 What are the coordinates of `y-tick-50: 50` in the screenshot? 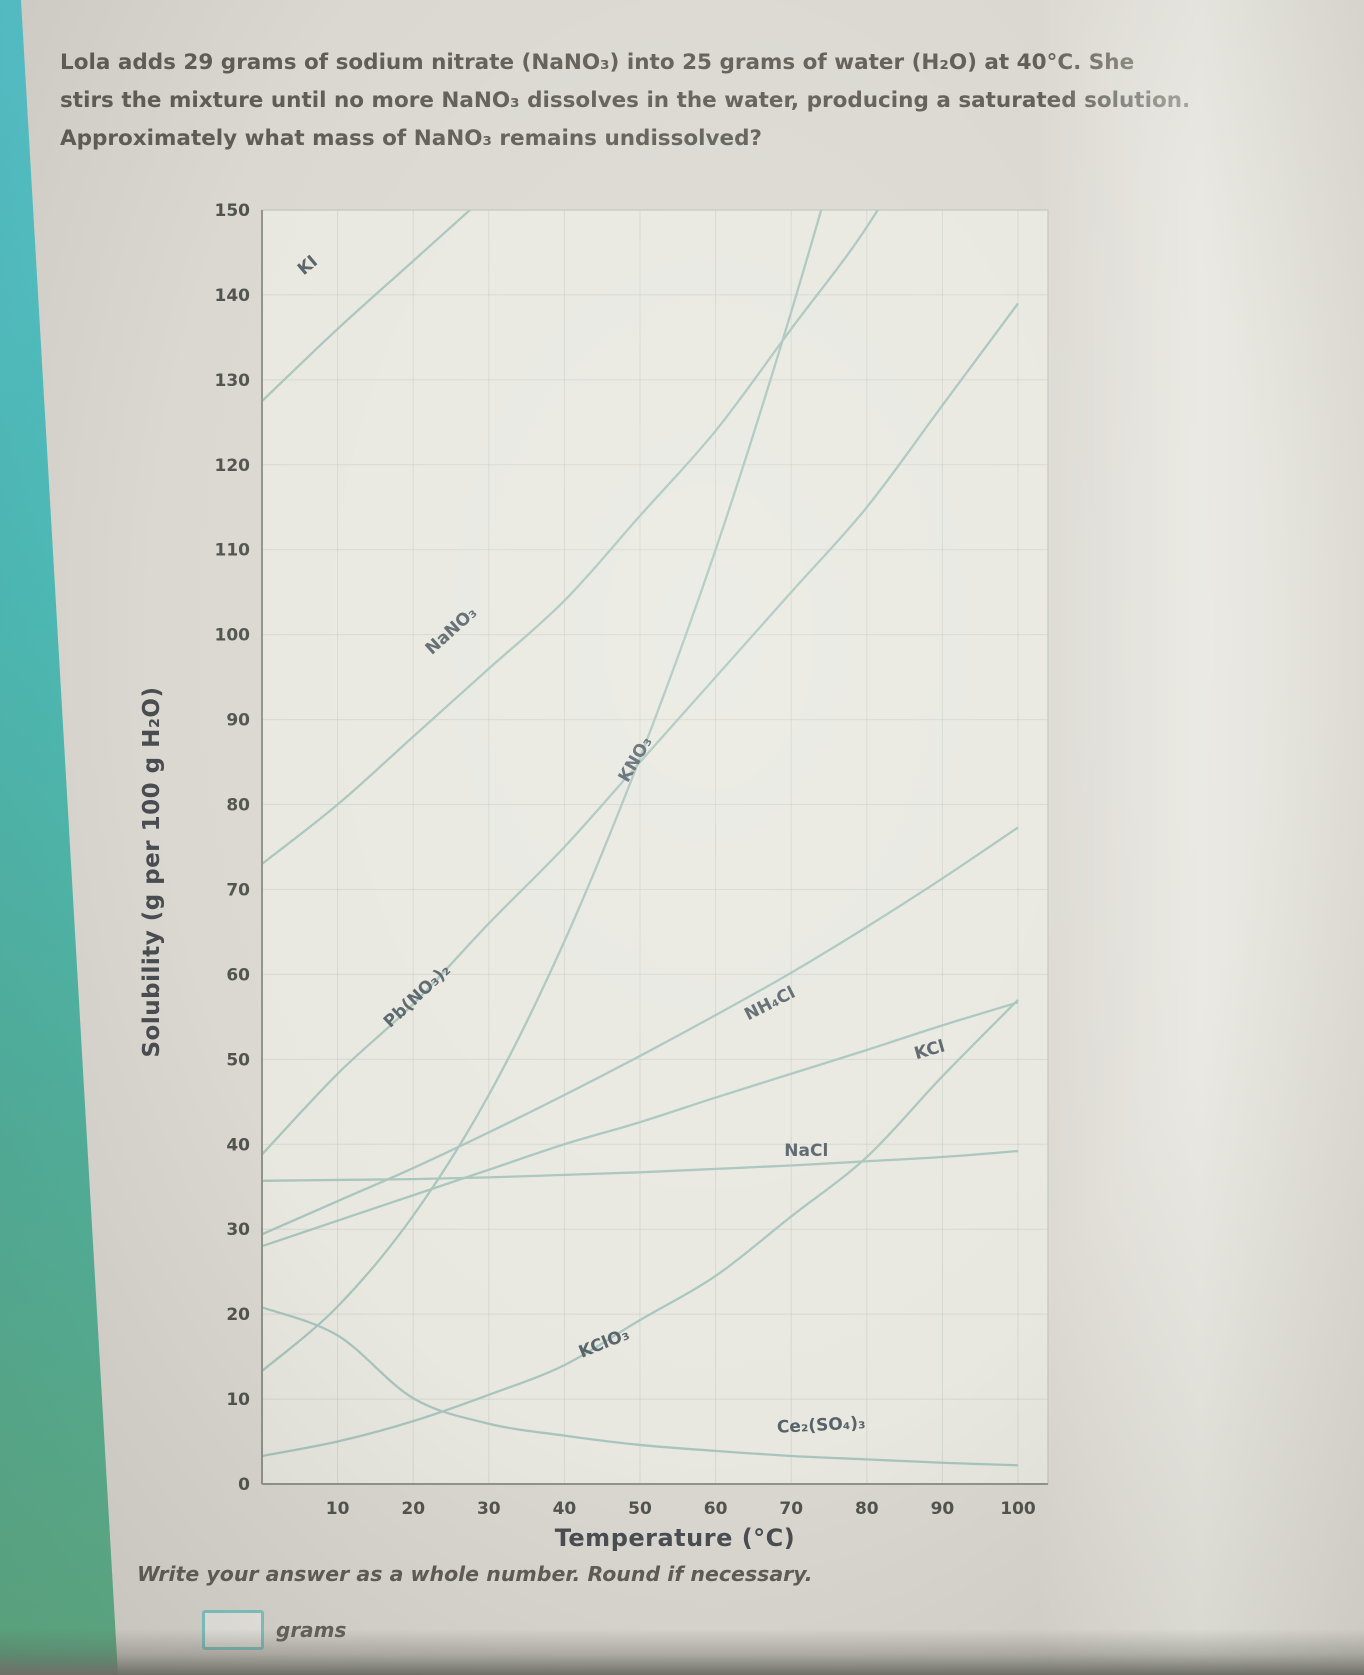 It's located at (238, 1060).